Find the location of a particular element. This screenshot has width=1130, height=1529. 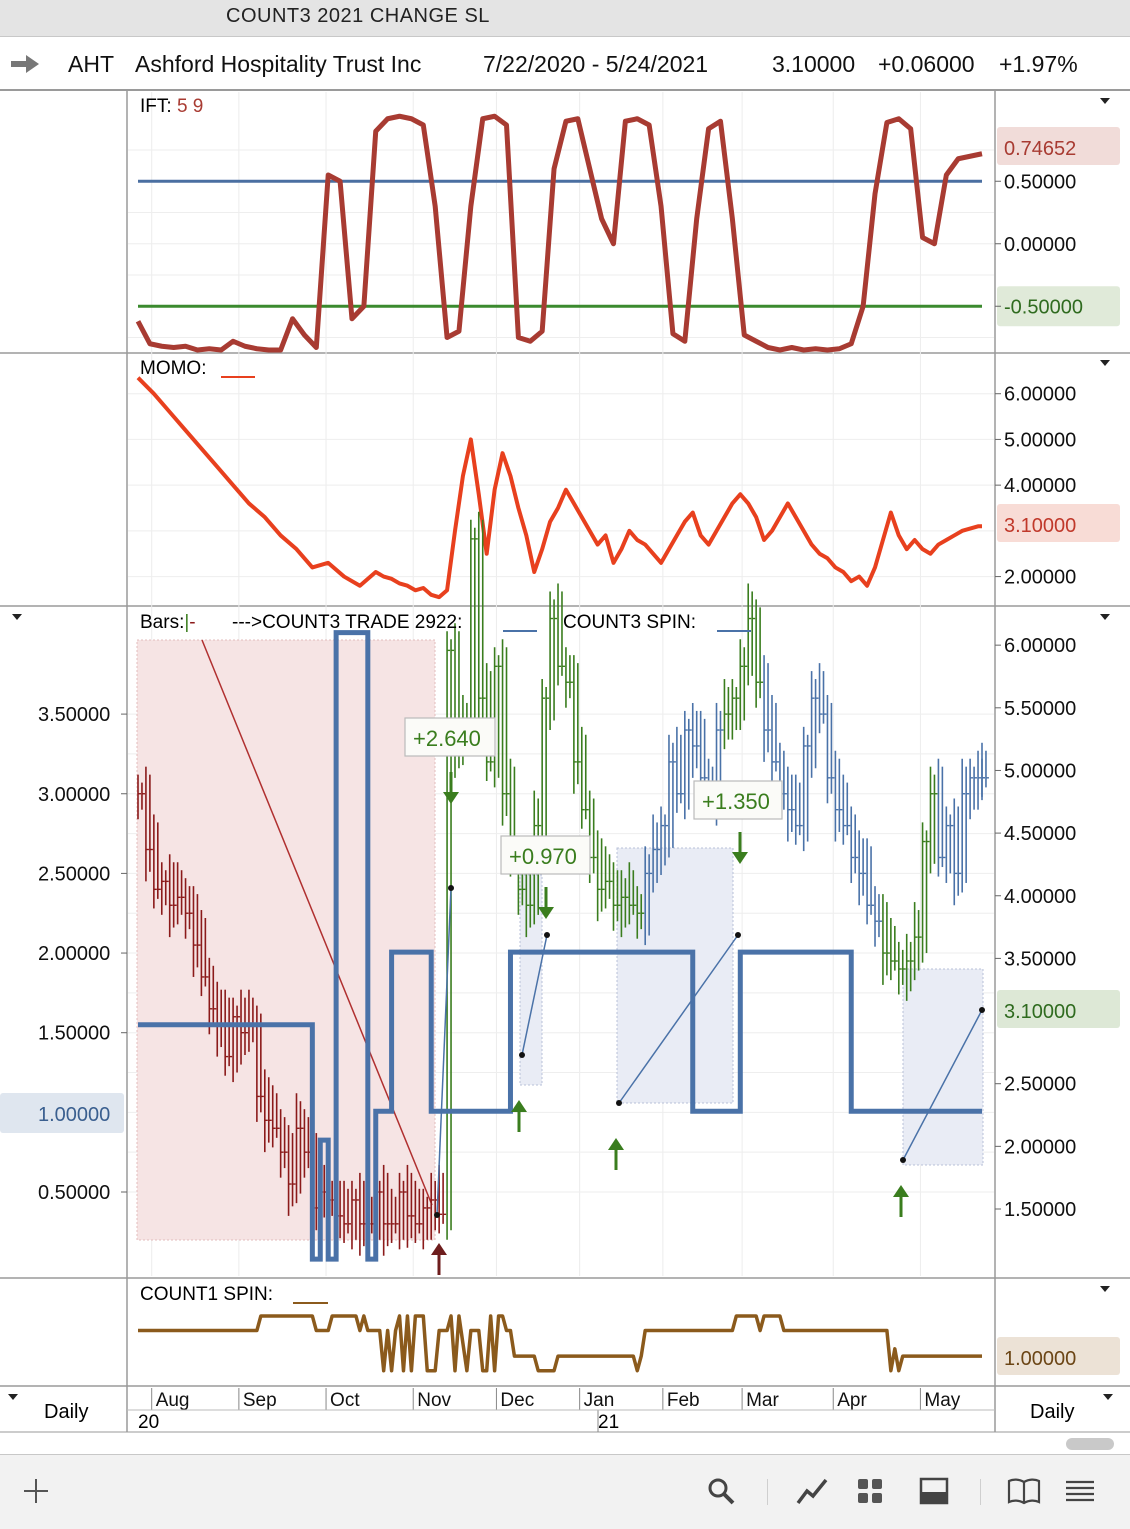

trade-profit-box is located at coordinates (450, 737).